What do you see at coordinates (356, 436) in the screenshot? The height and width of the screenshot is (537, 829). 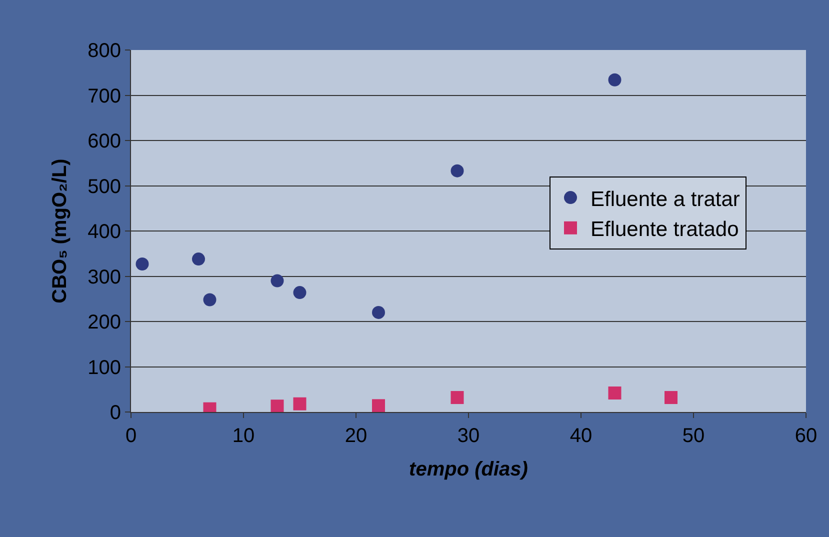 I see `x-tick-label: 20` at bounding box center [356, 436].